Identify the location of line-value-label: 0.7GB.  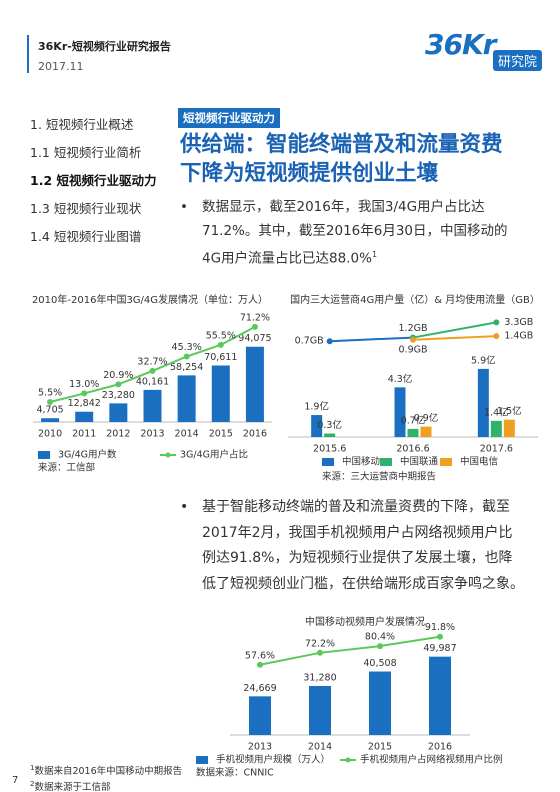
(309, 341).